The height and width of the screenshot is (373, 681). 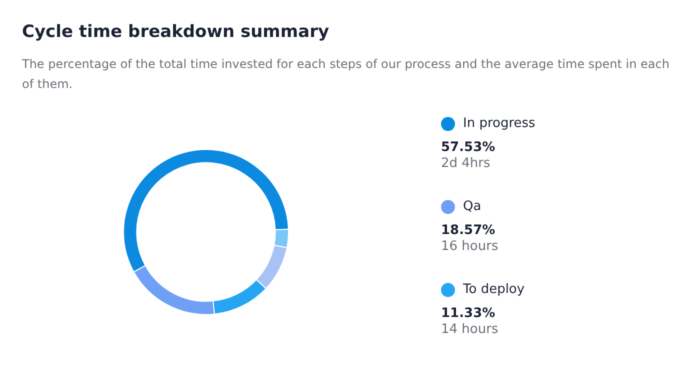 I want to click on text: 16 hours, so click(x=470, y=246).